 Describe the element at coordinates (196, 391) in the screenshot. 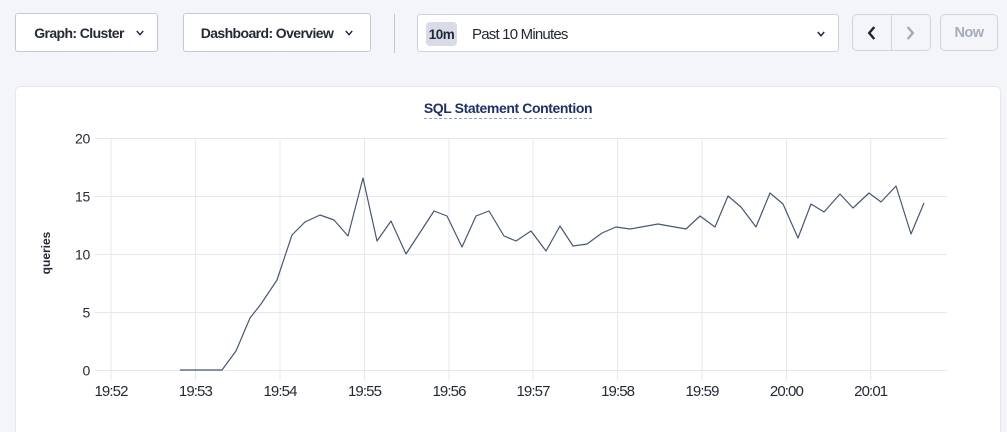

I see `svg-text: 19:53` at that location.